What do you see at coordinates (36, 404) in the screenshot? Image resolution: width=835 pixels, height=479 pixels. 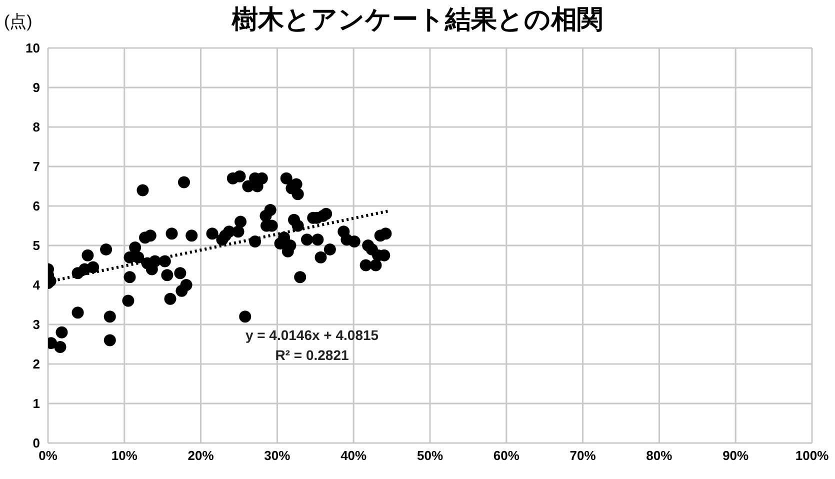 I see `y-tick-label: 1` at bounding box center [36, 404].